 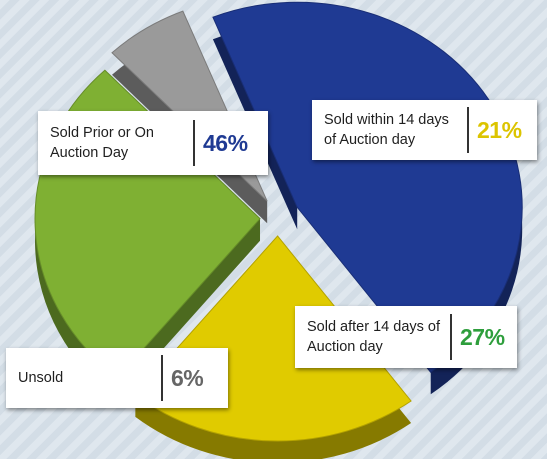 What do you see at coordinates (499, 129) in the screenshot?
I see `slice-value-label: 21%` at bounding box center [499, 129].